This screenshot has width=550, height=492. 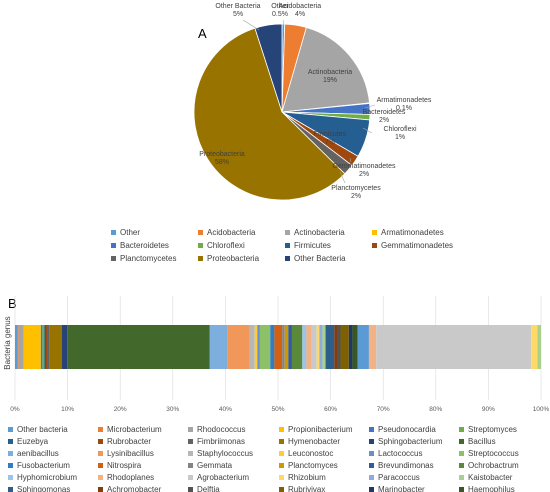 What do you see at coordinates (320, 429) in the screenshot?
I see `bar-legend-item-propionibacterium: Propionibacterium` at bounding box center [320, 429].